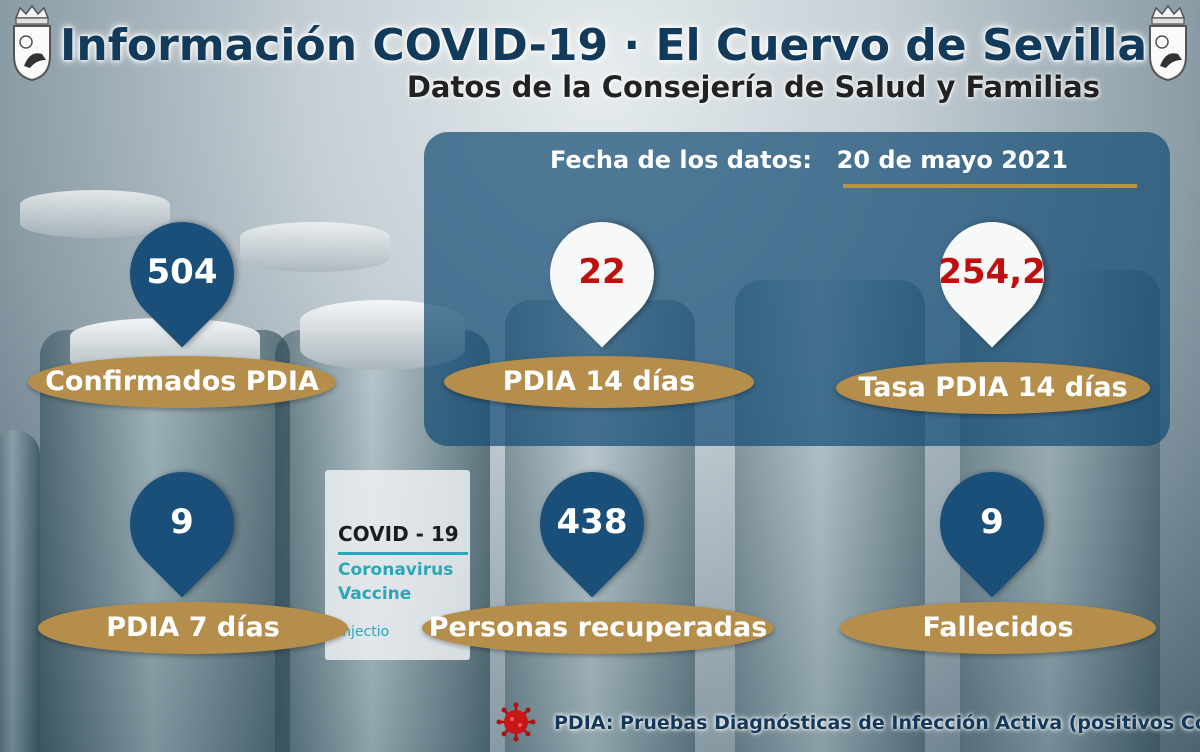 The height and width of the screenshot is (752, 1200). Describe the element at coordinates (598, 628) in the screenshot. I see `stat-label-recuperadas: Personas recuperadas` at that location.